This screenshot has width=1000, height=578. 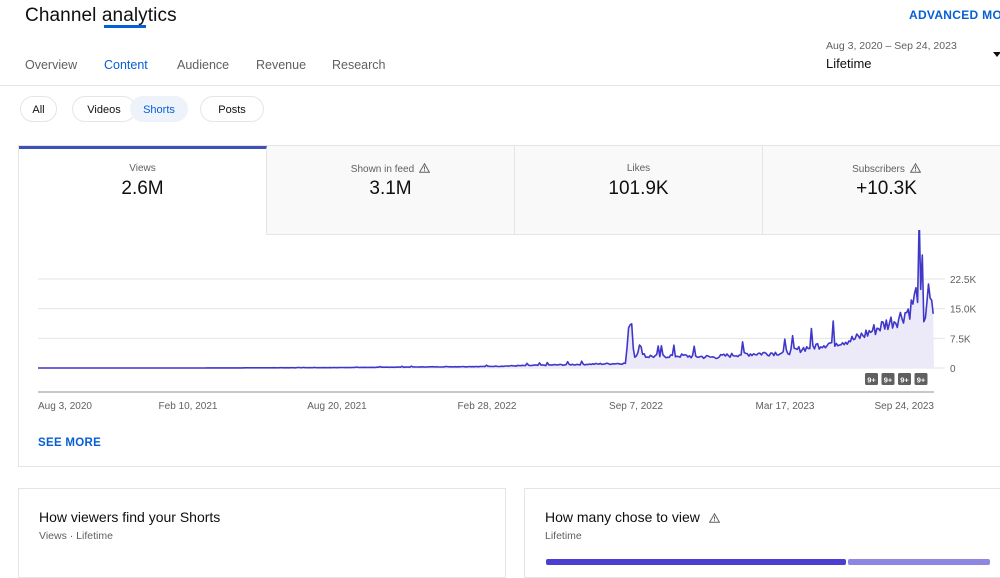 I want to click on metric-label: Subscribers, so click(x=878, y=169).